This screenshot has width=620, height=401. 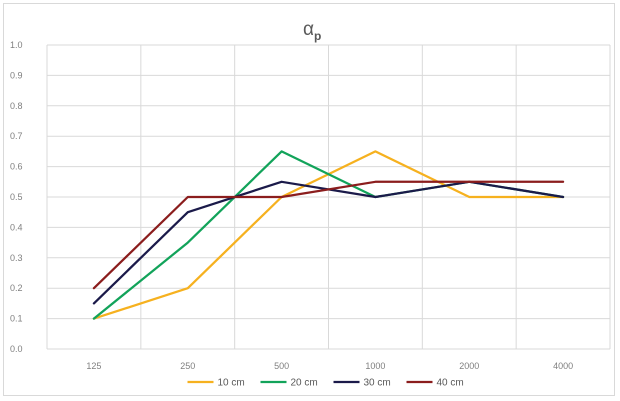 I want to click on y-tick-label: 0.4, so click(x=16, y=227).